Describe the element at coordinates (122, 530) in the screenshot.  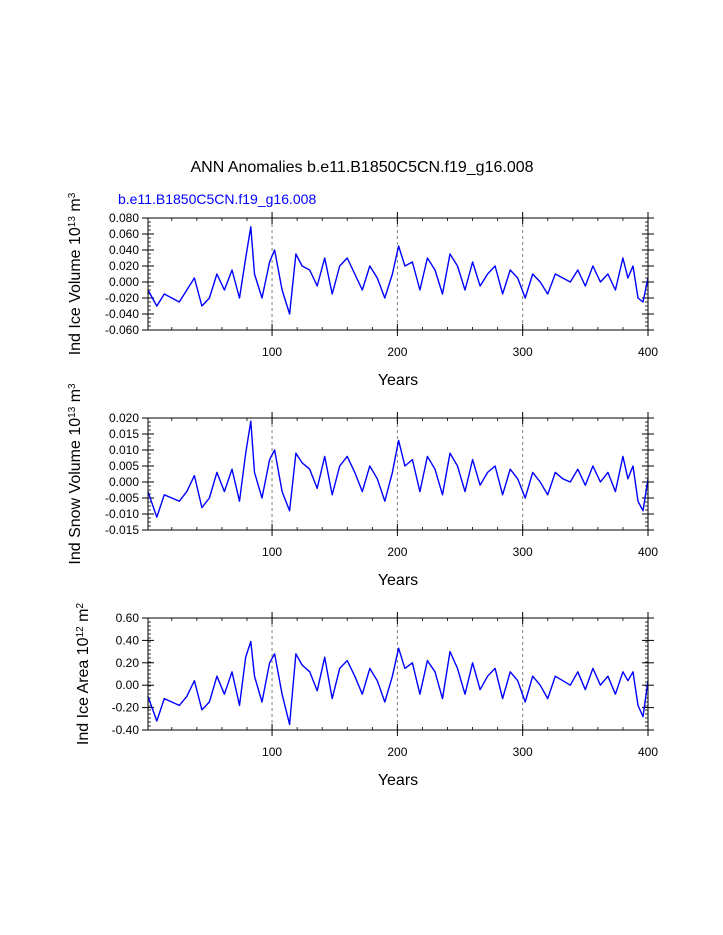
I see `y-tick-label: -0.015` at that location.